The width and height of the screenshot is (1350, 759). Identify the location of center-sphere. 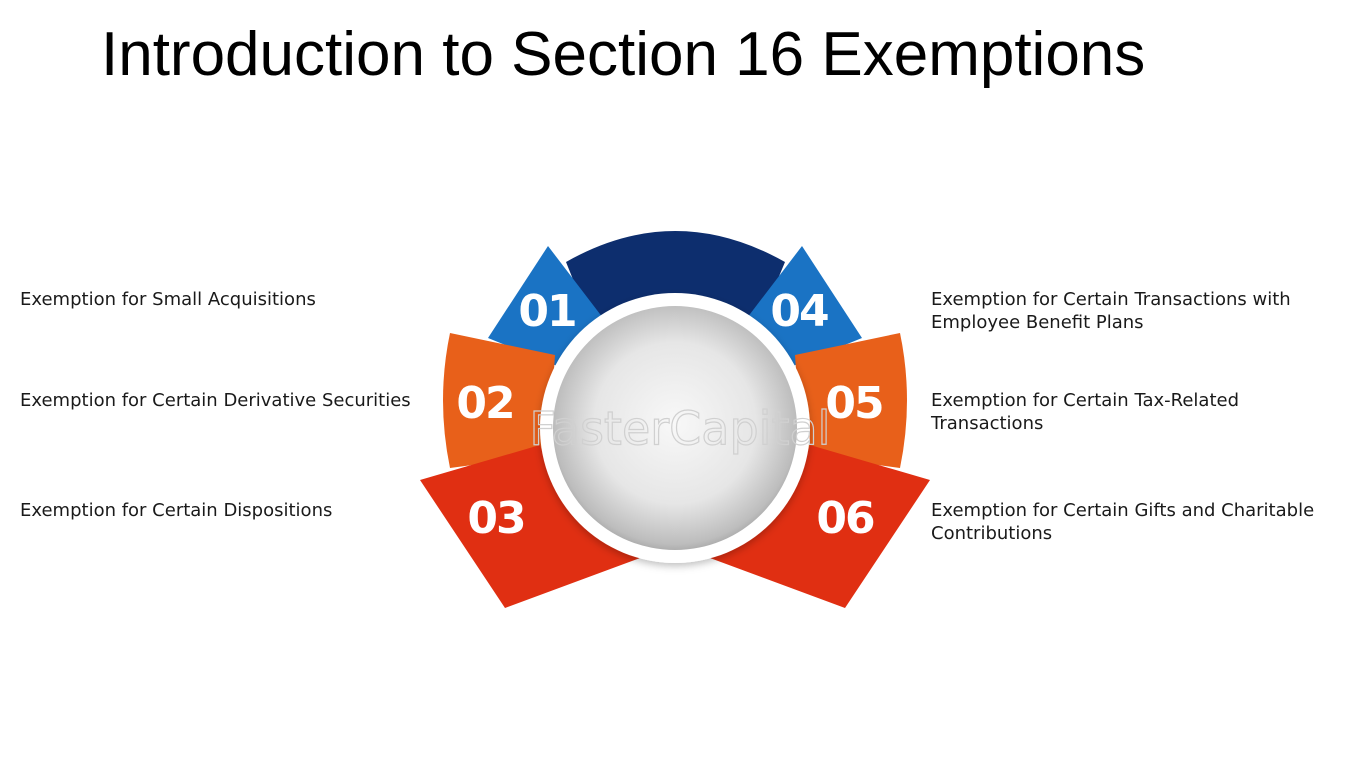
(675, 428).